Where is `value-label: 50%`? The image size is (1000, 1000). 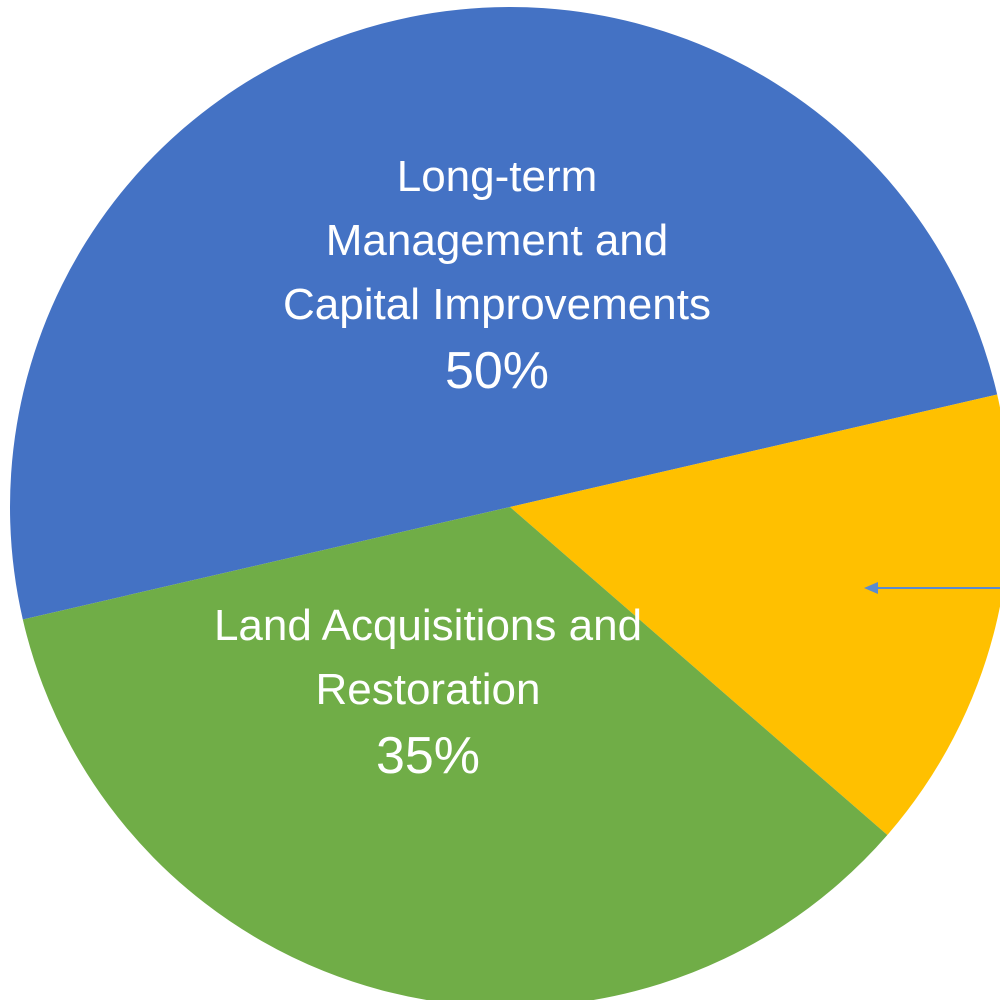 value-label: 50% is located at coordinates (497, 371).